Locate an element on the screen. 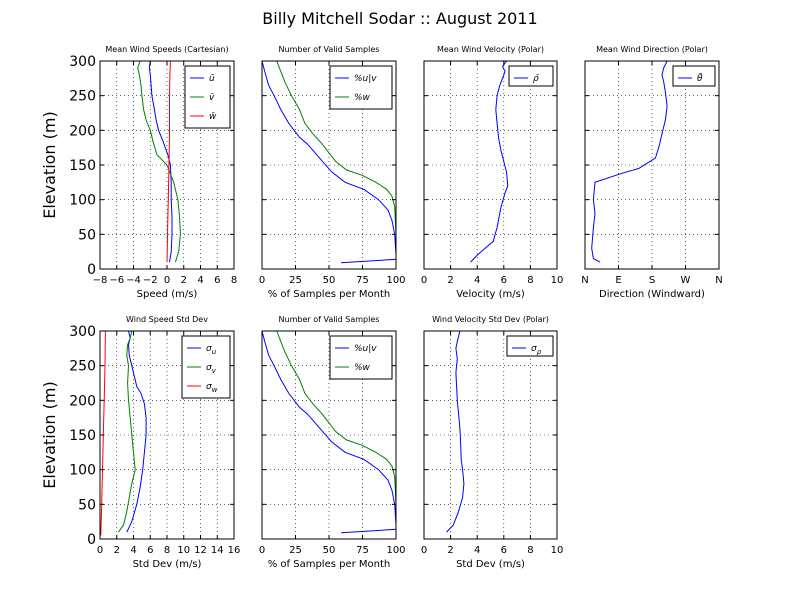 The image size is (800, 600). legend: σρ is located at coordinates (530, 346).